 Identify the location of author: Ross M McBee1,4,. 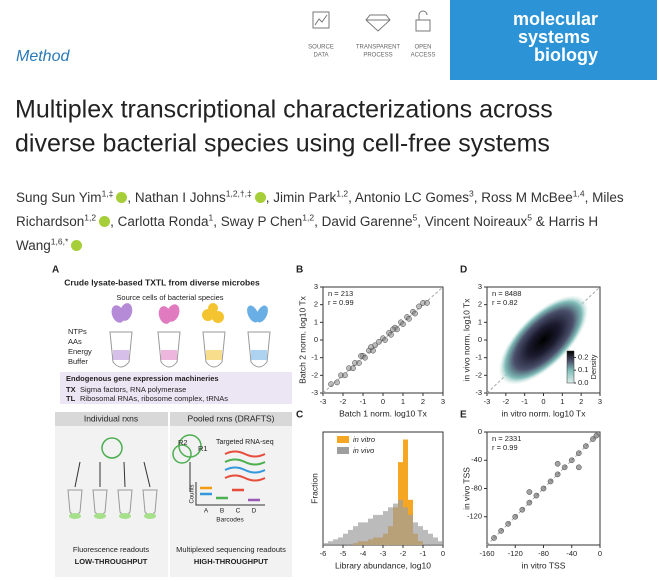
(535, 196).